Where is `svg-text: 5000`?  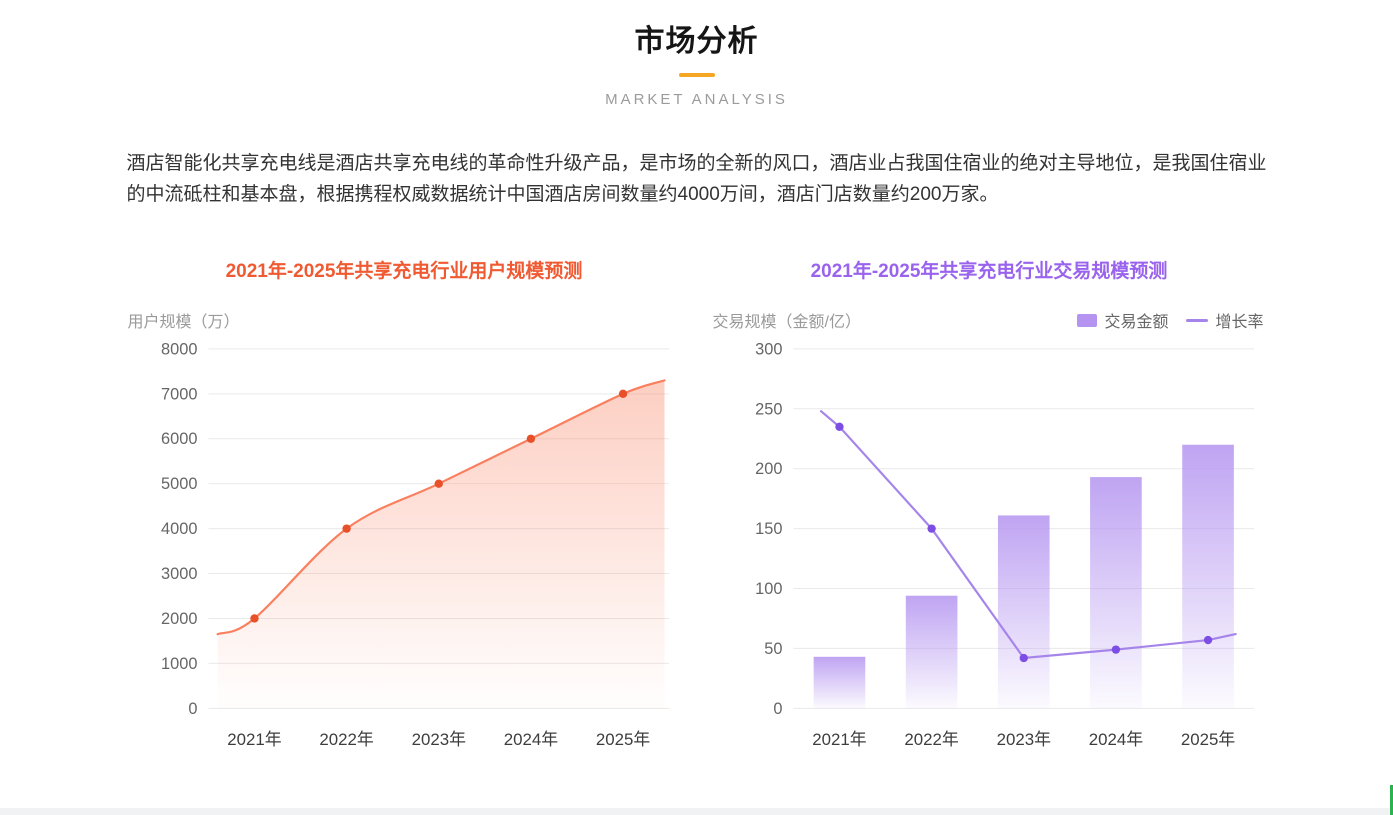 svg-text: 5000 is located at coordinates (179, 484).